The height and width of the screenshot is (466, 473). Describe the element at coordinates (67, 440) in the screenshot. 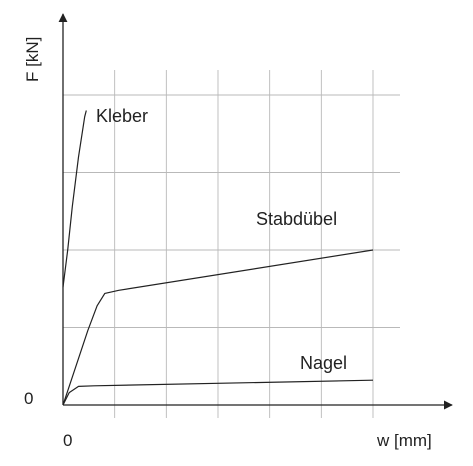

I see `x-origin-label: 0` at that location.